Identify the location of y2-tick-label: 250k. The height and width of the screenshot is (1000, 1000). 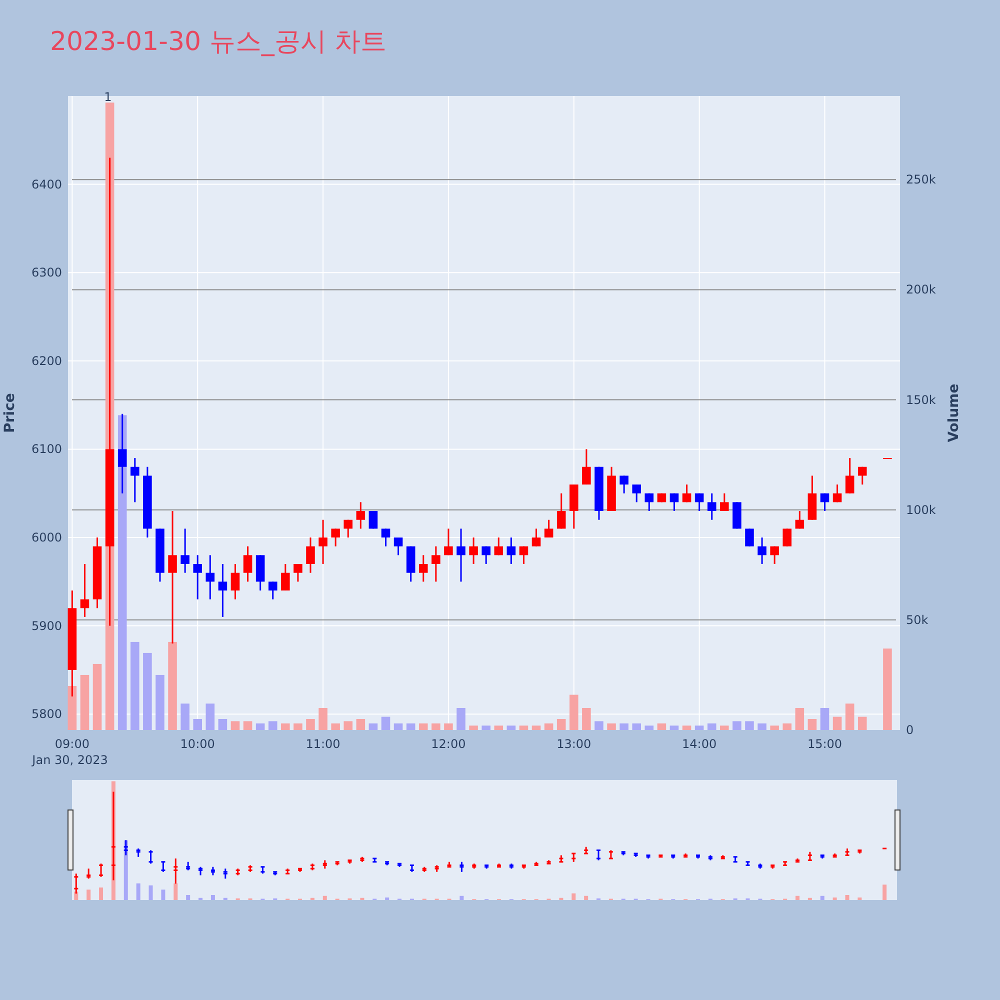
(921, 179).